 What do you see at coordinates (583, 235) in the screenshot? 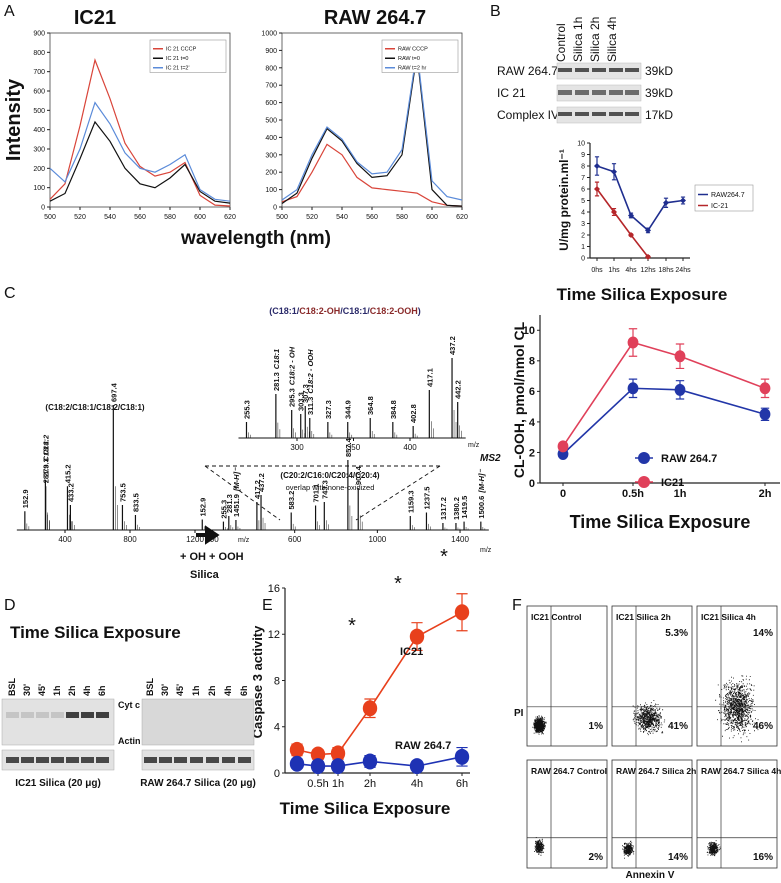
I see `y-tick-label: 2` at bounding box center [583, 235].